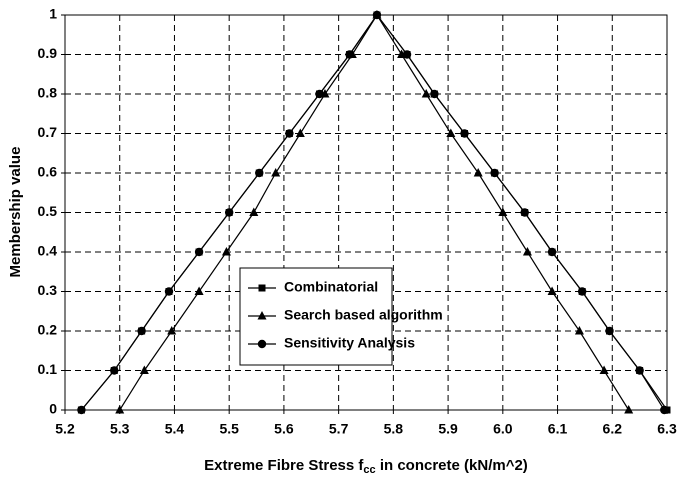  What do you see at coordinates (48, 369) in the screenshot?
I see `y-tick-label: 0.1` at bounding box center [48, 369].